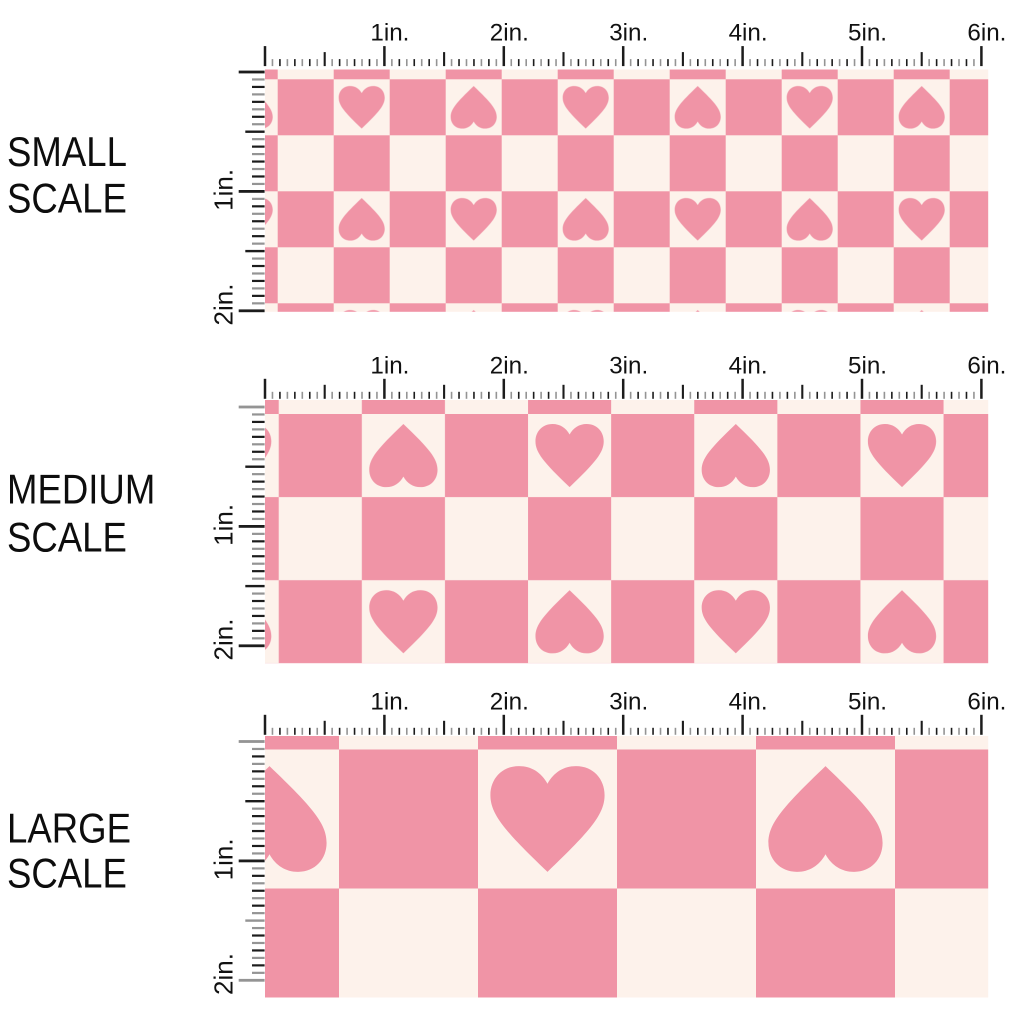 This screenshot has height=1024, width=1024. Describe the element at coordinates (67, 152) in the screenshot. I see `svg-text: SMALL` at that location.